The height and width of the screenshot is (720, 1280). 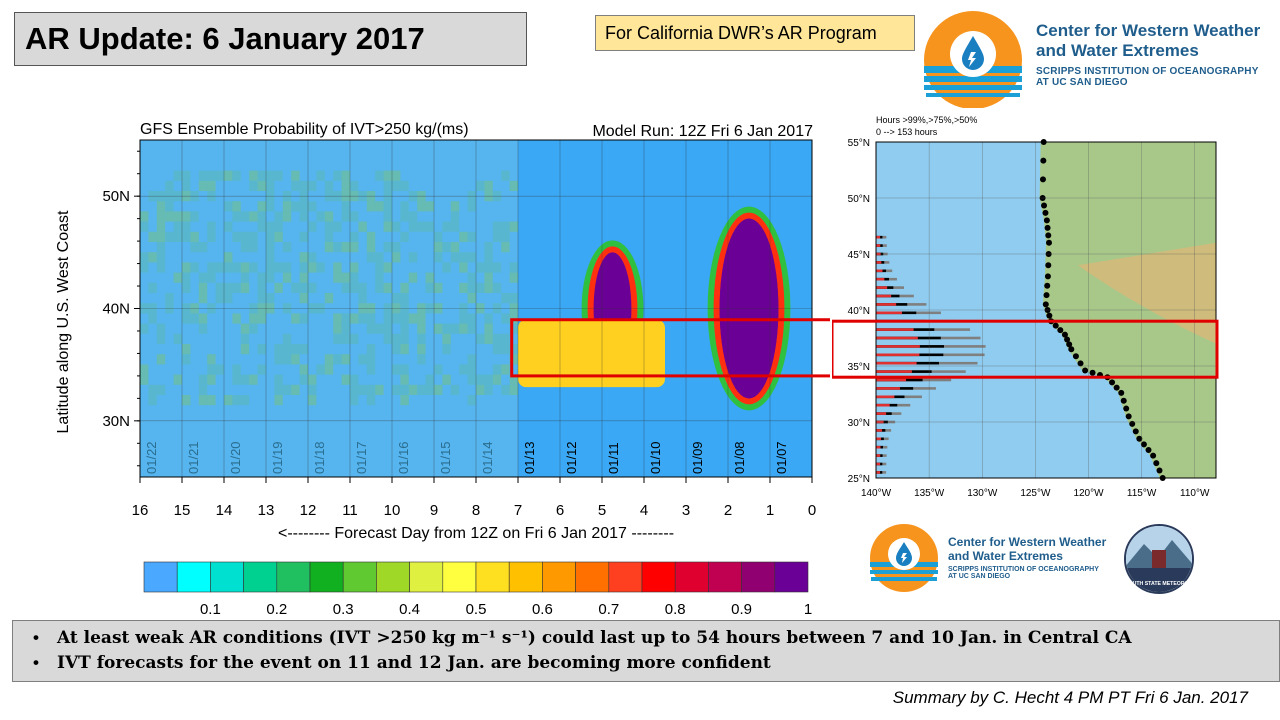 What do you see at coordinates (728, 510) in the screenshot?
I see `x-tick-label: 2` at bounding box center [728, 510].